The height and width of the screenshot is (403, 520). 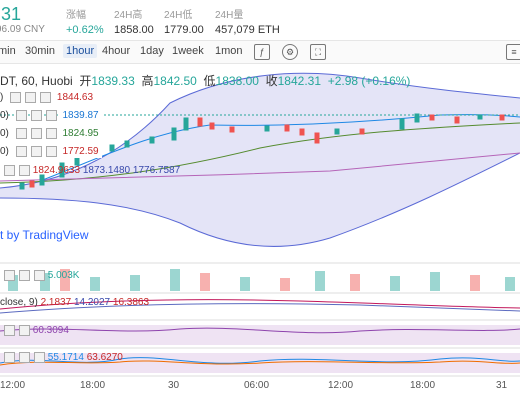 What do you see at coordinates (85, 81) in the screenshot?
I see `open-label: 开` at bounding box center [85, 81].